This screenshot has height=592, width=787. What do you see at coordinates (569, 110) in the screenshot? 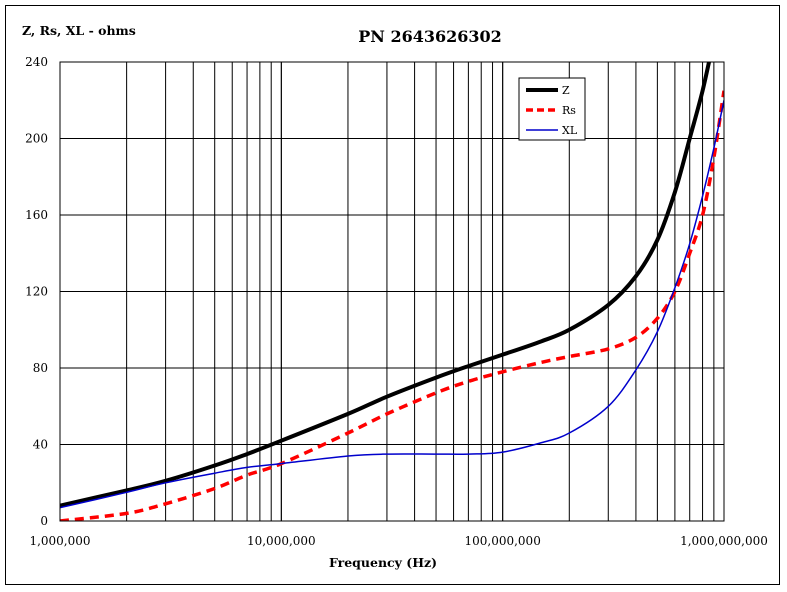
I see `legend-label-rs: Rs` at bounding box center [569, 110].